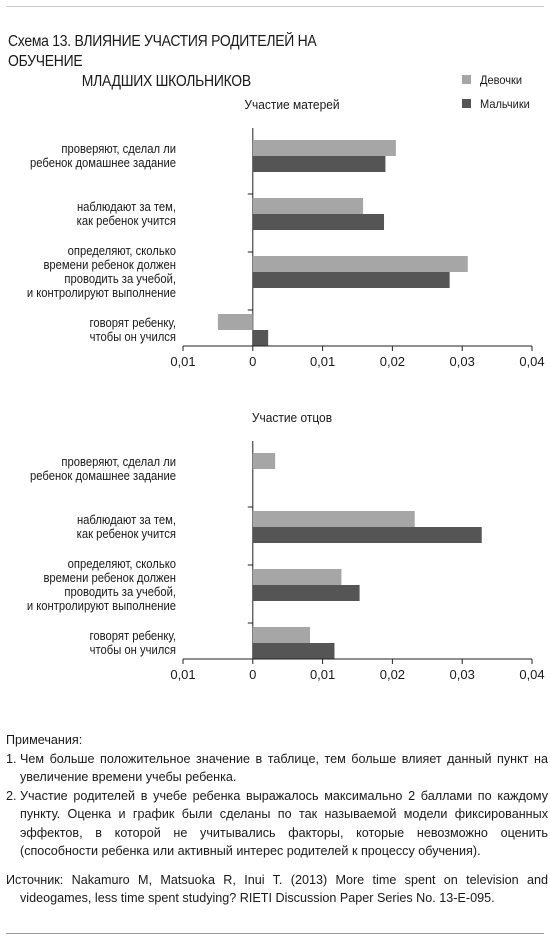 The width and height of the screenshot is (550, 941). I want to click on figure-title-line-1: ВЛИЯНИЕ УЧАСТИЯ РОДИТЕЛЕЙ НА ОБУЧЕНИЕ, so click(162, 51).